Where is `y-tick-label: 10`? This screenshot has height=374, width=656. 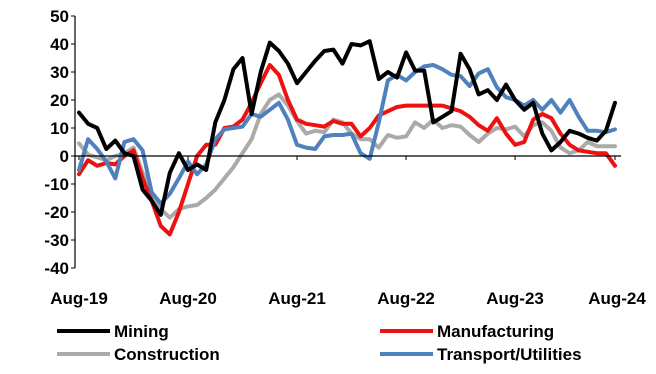 y-tick-label: 10 is located at coordinates (59, 128).